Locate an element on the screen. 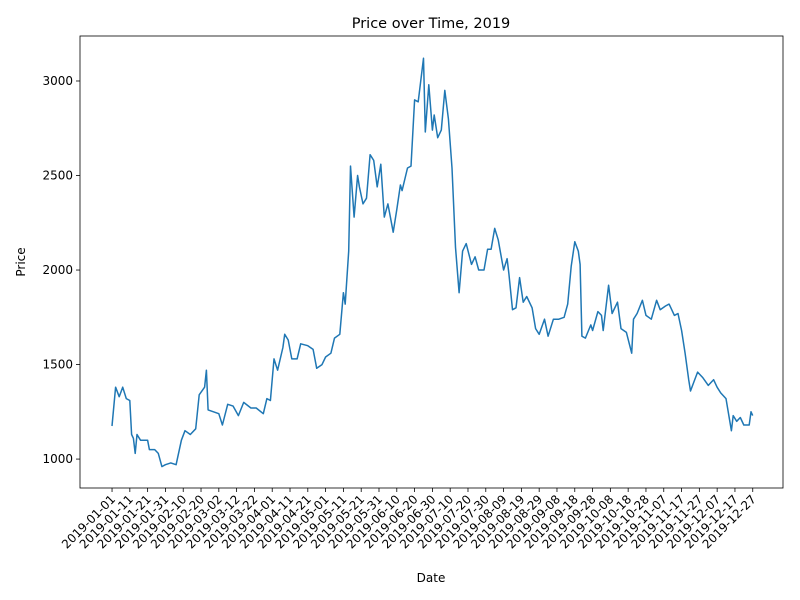 Image resolution: width=800 pixels, height=600 pixels. chart-title: Price over Time, 2019 is located at coordinates (431, 24).